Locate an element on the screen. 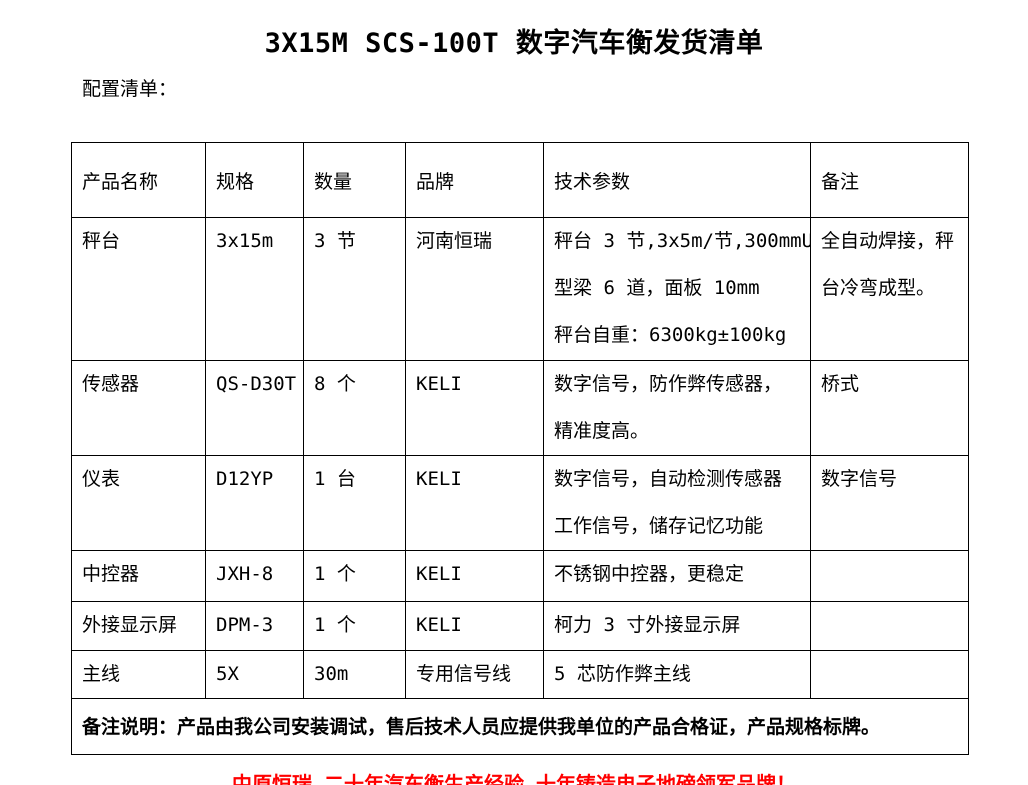 Image resolution: width=1028 pixels, height=785 pixels. table-row: 外接显示屏 DPM-3 1 个 KELI 柯力 3 寸外接显示屏 is located at coordinates (520, 626).